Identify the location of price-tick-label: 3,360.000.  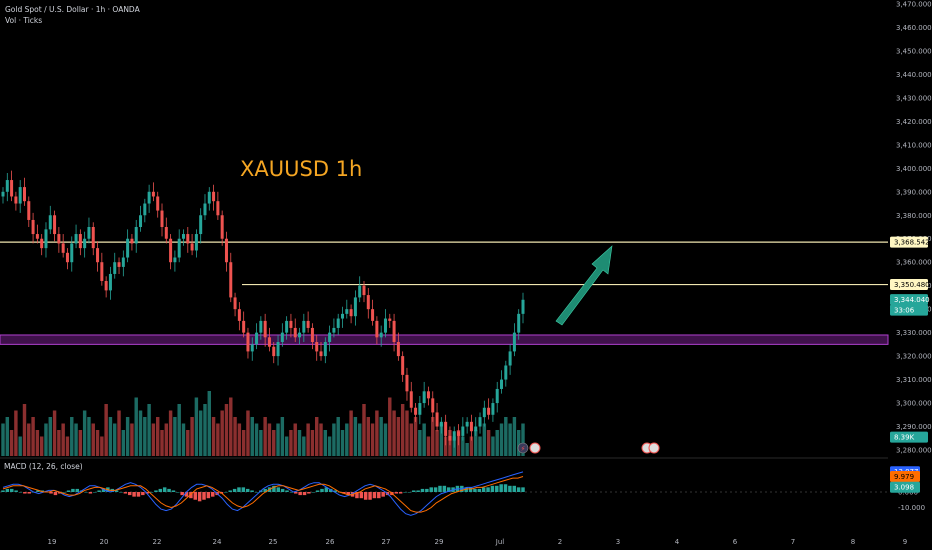
(914, 263).